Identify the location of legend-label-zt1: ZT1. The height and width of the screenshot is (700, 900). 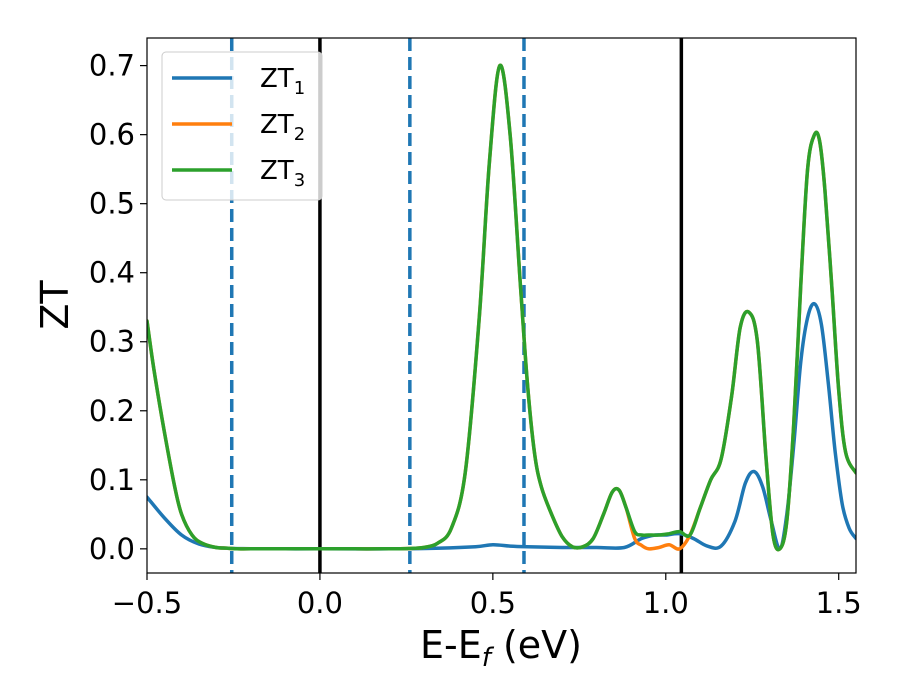
(282, 81).